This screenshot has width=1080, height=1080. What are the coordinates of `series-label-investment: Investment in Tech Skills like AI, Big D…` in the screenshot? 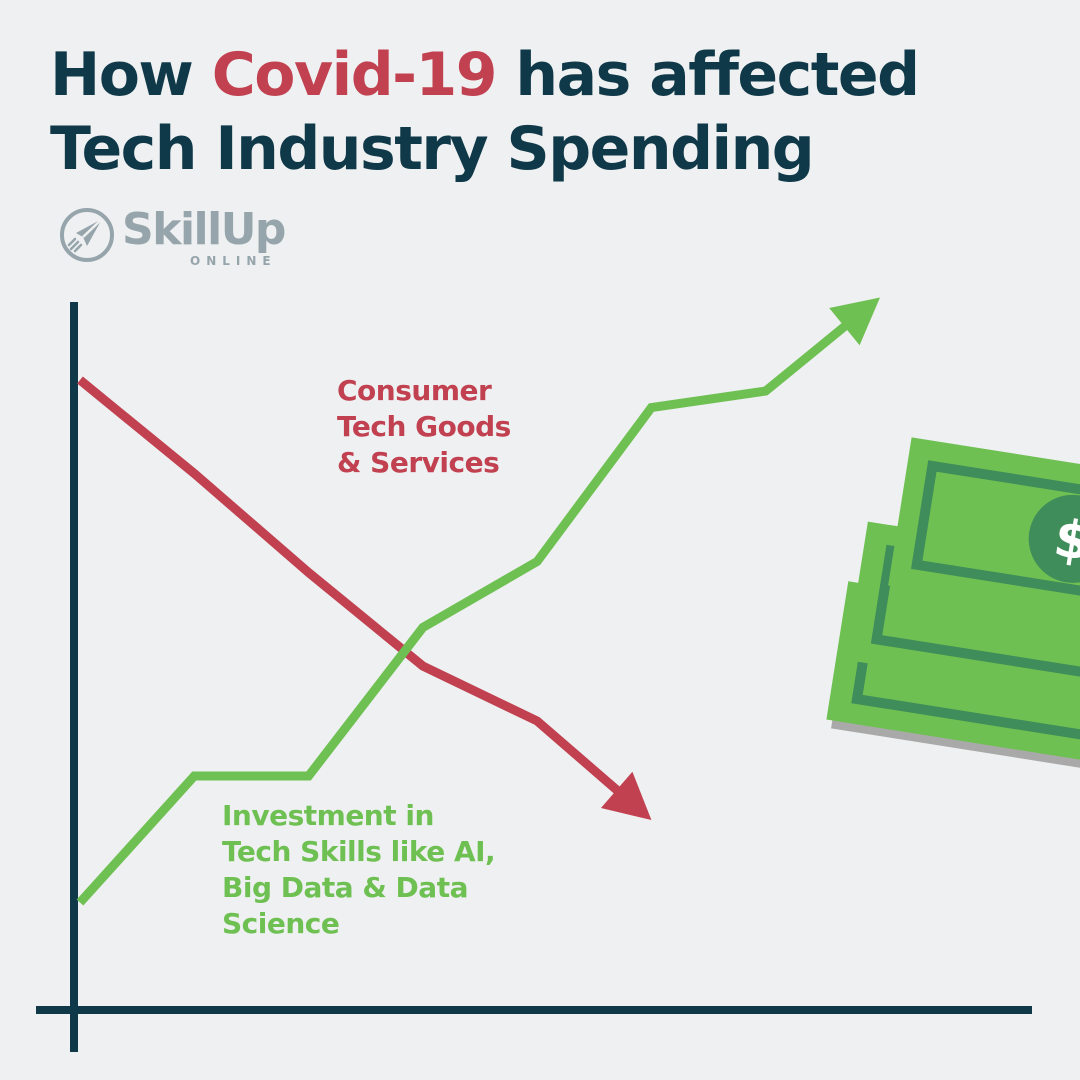 It's located at (359, 869).